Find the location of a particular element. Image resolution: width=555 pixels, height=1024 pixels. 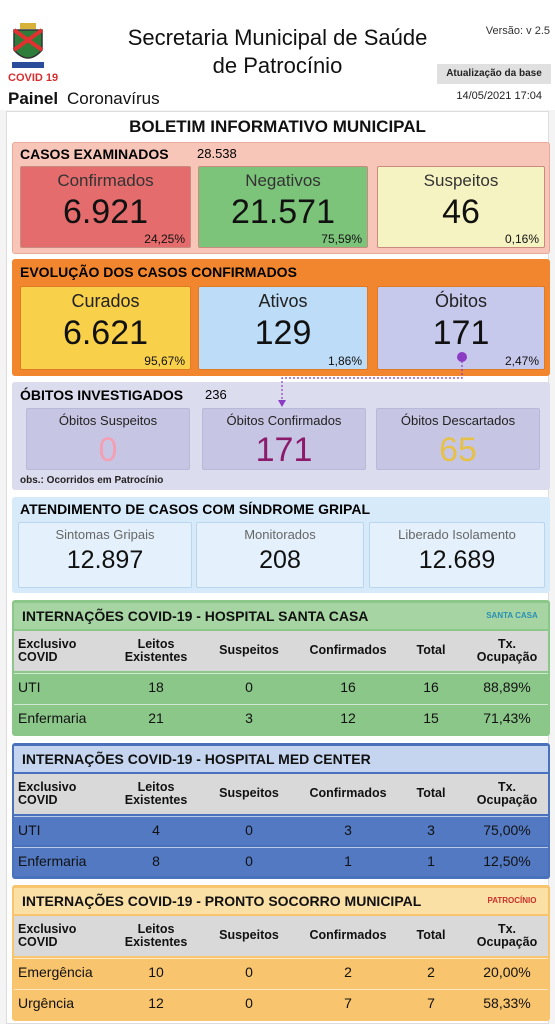

card-value: 12.897 is located at coordinates (105, 560).